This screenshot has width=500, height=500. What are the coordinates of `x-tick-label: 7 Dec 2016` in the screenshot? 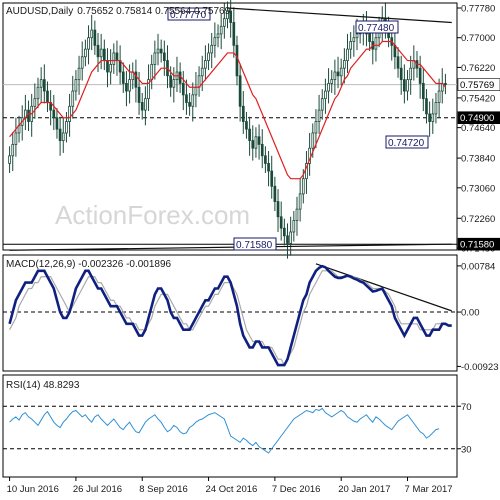 It's located at (296, 489).